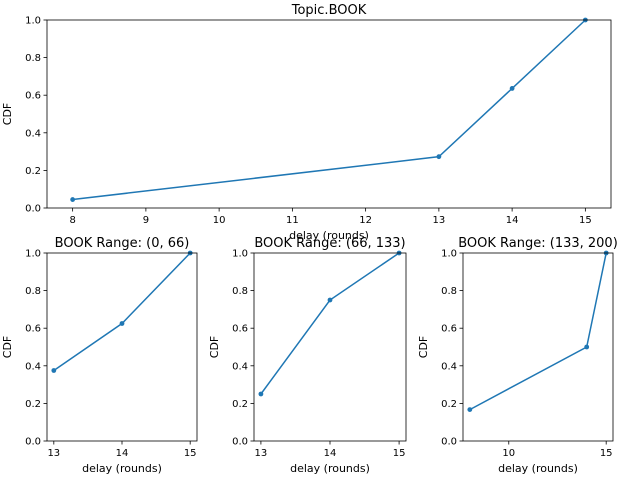 Image resolution: width=640 pixels, height=480 pixels. Describe the element at coordinates (365, 220) in the screenshot. I see `x-tick-label: 12` at that location.